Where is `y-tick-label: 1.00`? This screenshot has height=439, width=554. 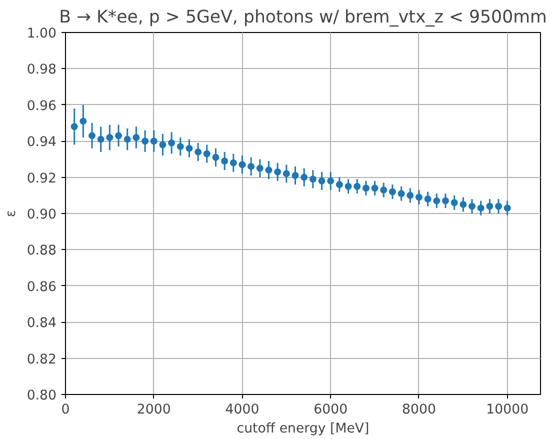
y-tick-label: 1.00 is located at coordinates (41, 34).